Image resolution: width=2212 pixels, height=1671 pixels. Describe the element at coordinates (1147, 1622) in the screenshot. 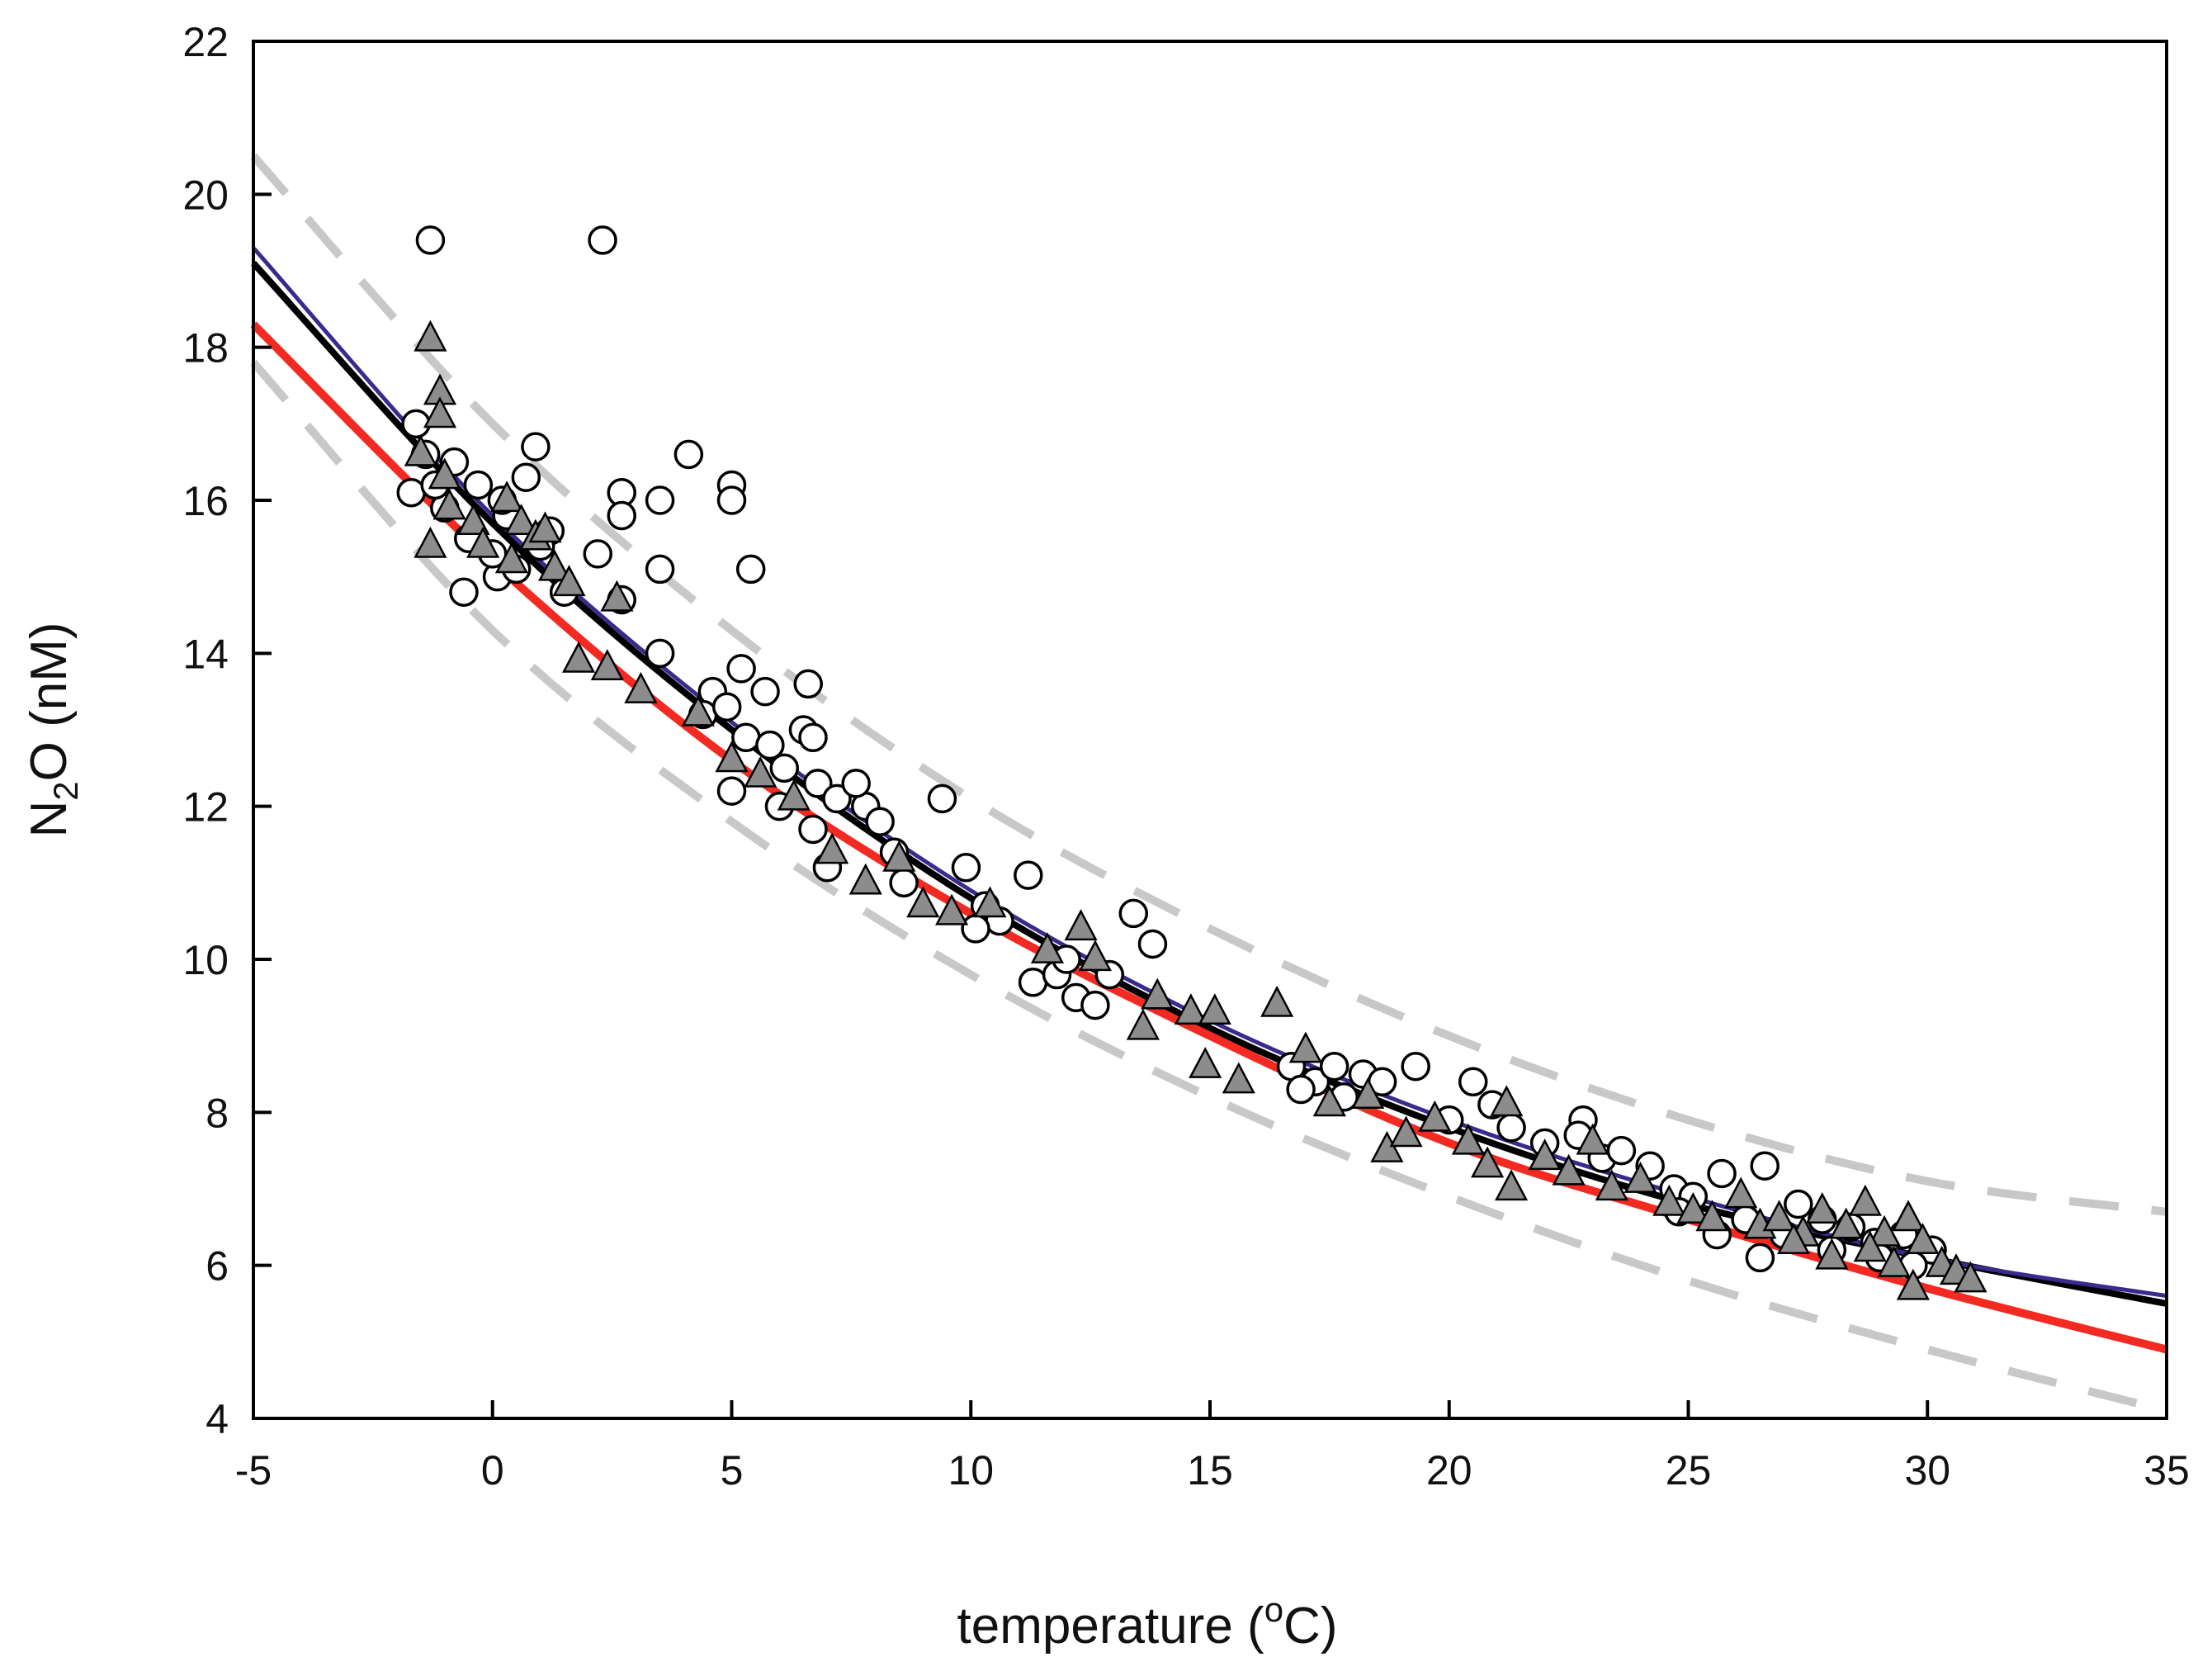

I see `x-axis-title: temperature (oC)` at that location.